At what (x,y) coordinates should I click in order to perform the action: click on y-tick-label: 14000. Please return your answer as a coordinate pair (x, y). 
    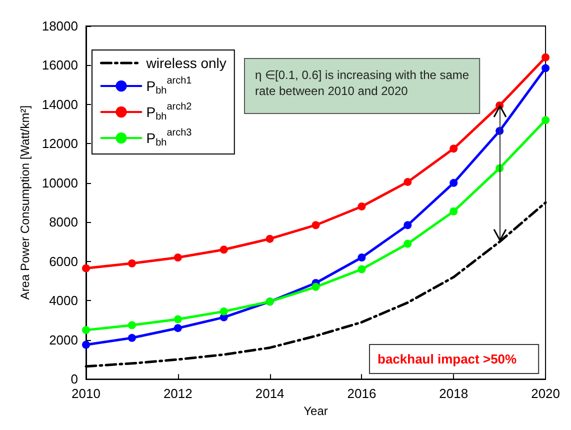
    Looking at the image, I should click on (60, 104).